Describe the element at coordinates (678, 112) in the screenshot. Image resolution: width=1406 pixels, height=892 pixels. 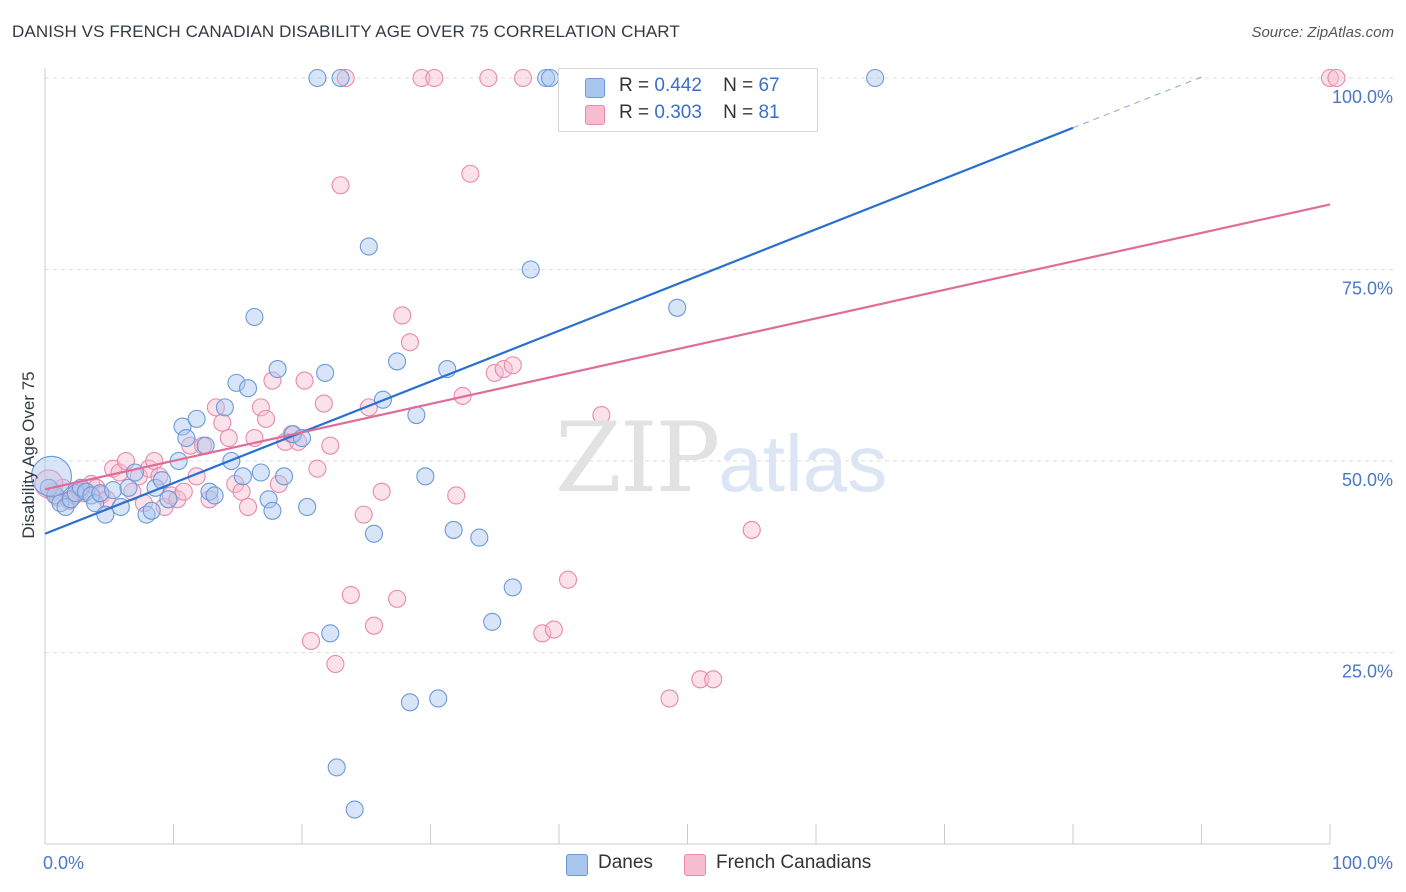
I see `french-r-value: 0.303` at that location.